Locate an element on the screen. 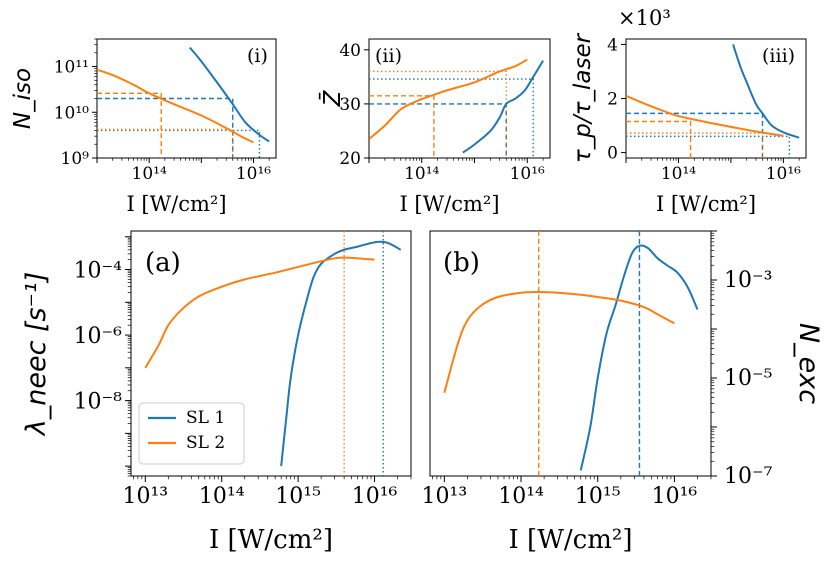 This screenshot has height=564, width=831. x-axis-label-a: I [W/cm²] is located at coordinates (271, 540).